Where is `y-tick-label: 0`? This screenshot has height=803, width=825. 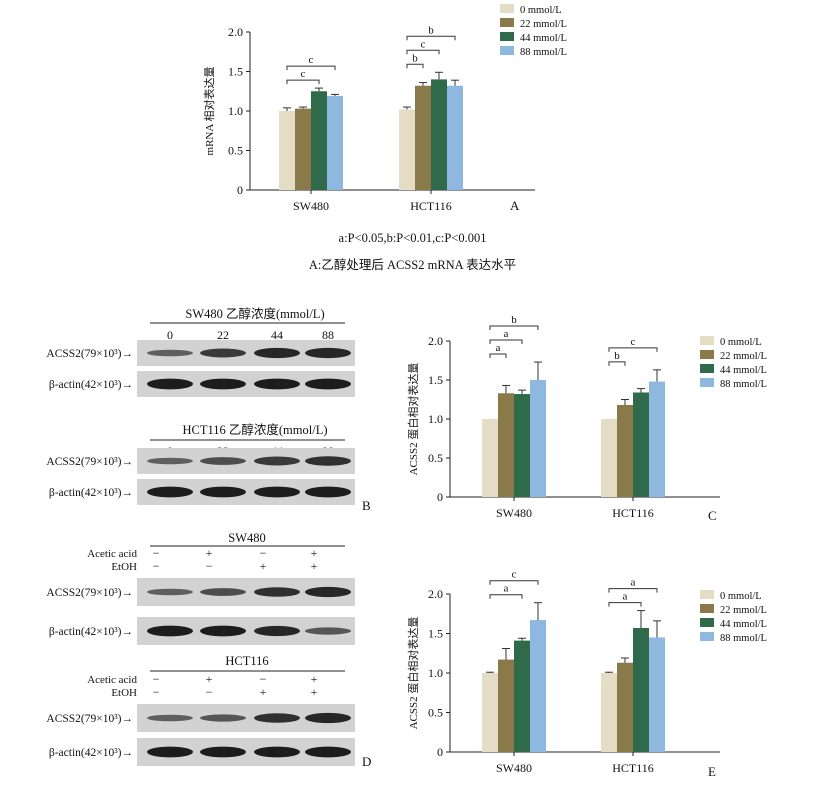
y-tick-label: 0 is located at coordinates (440, 497).